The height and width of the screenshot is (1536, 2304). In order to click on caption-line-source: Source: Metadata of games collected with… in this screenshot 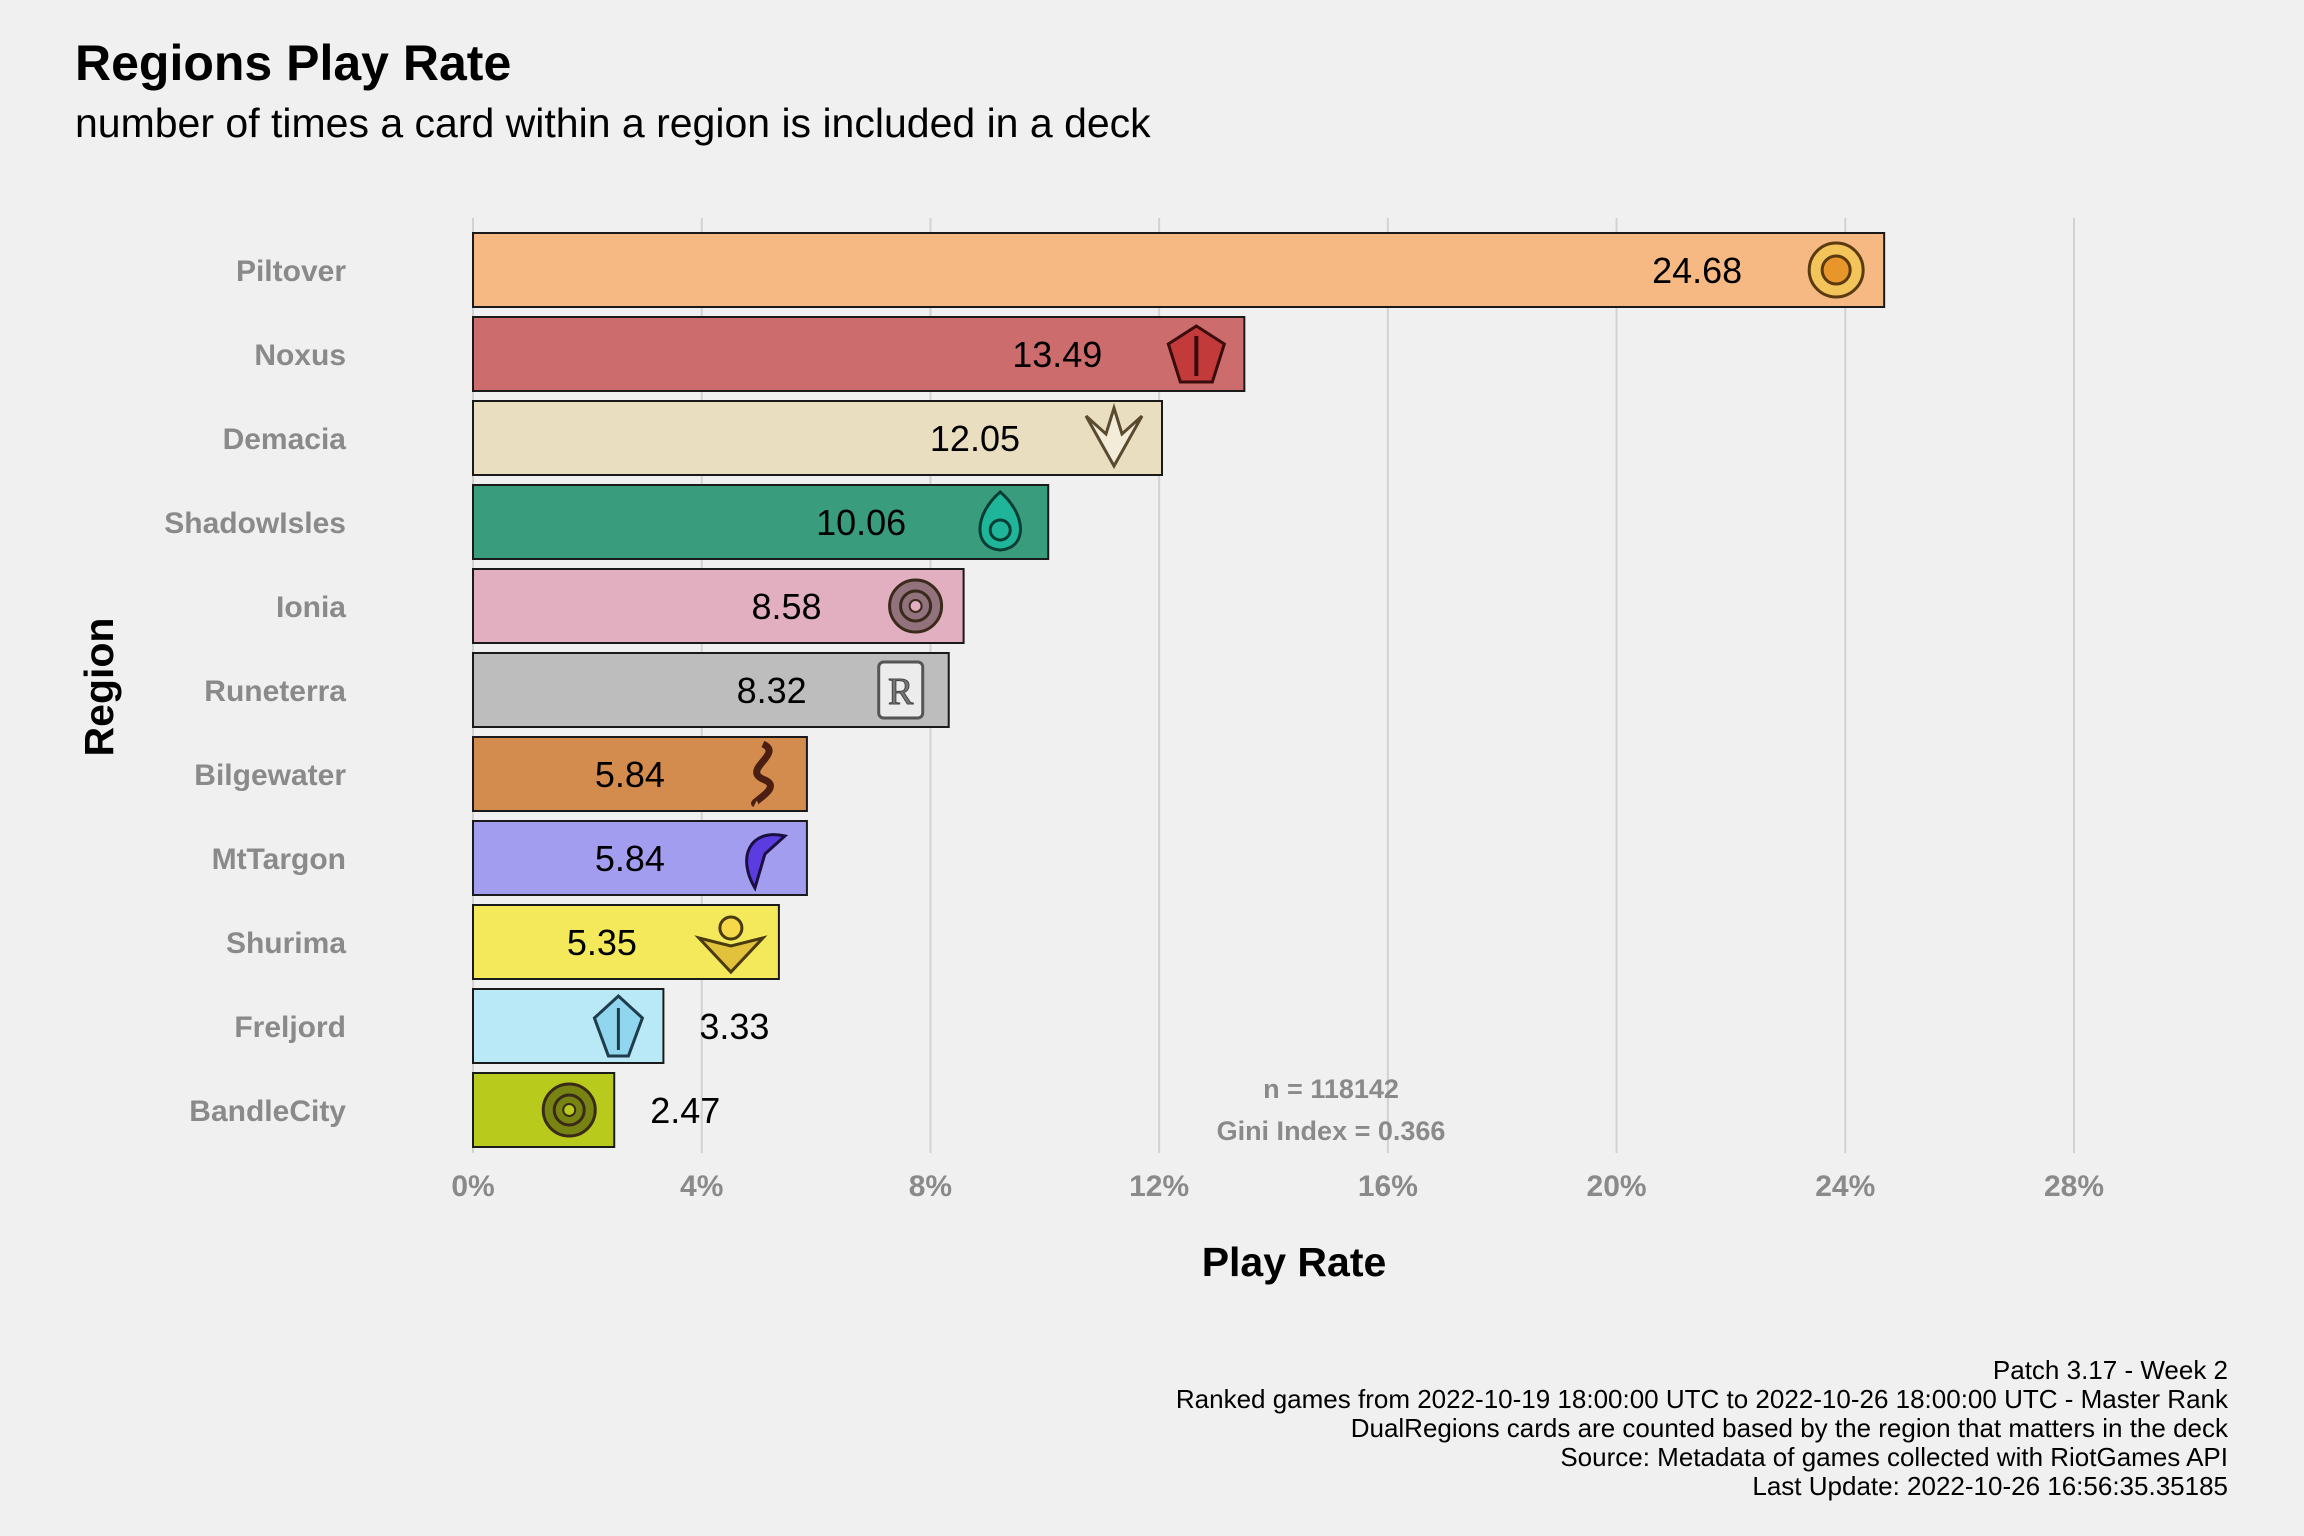, I will do `click(1894, 1457)`.